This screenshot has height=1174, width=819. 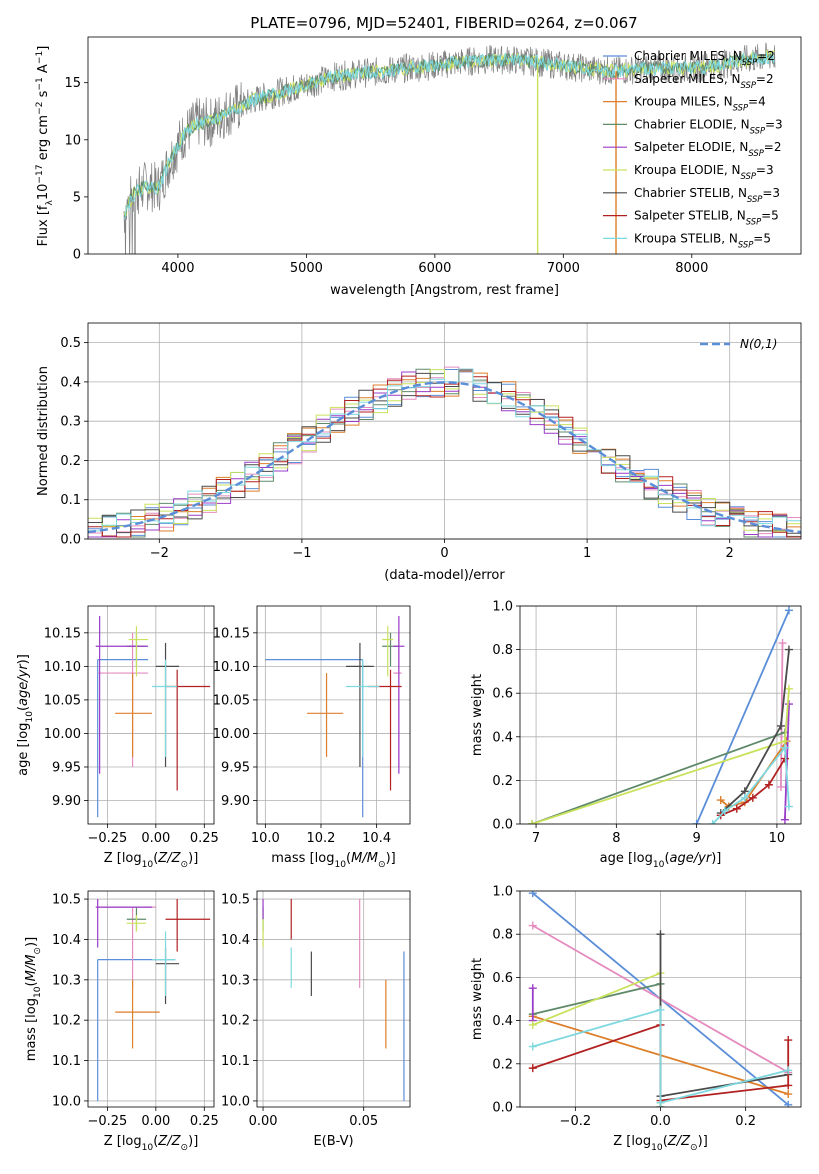 I want to click on y-tick-label: 0.8, so click(x=502, y=650).